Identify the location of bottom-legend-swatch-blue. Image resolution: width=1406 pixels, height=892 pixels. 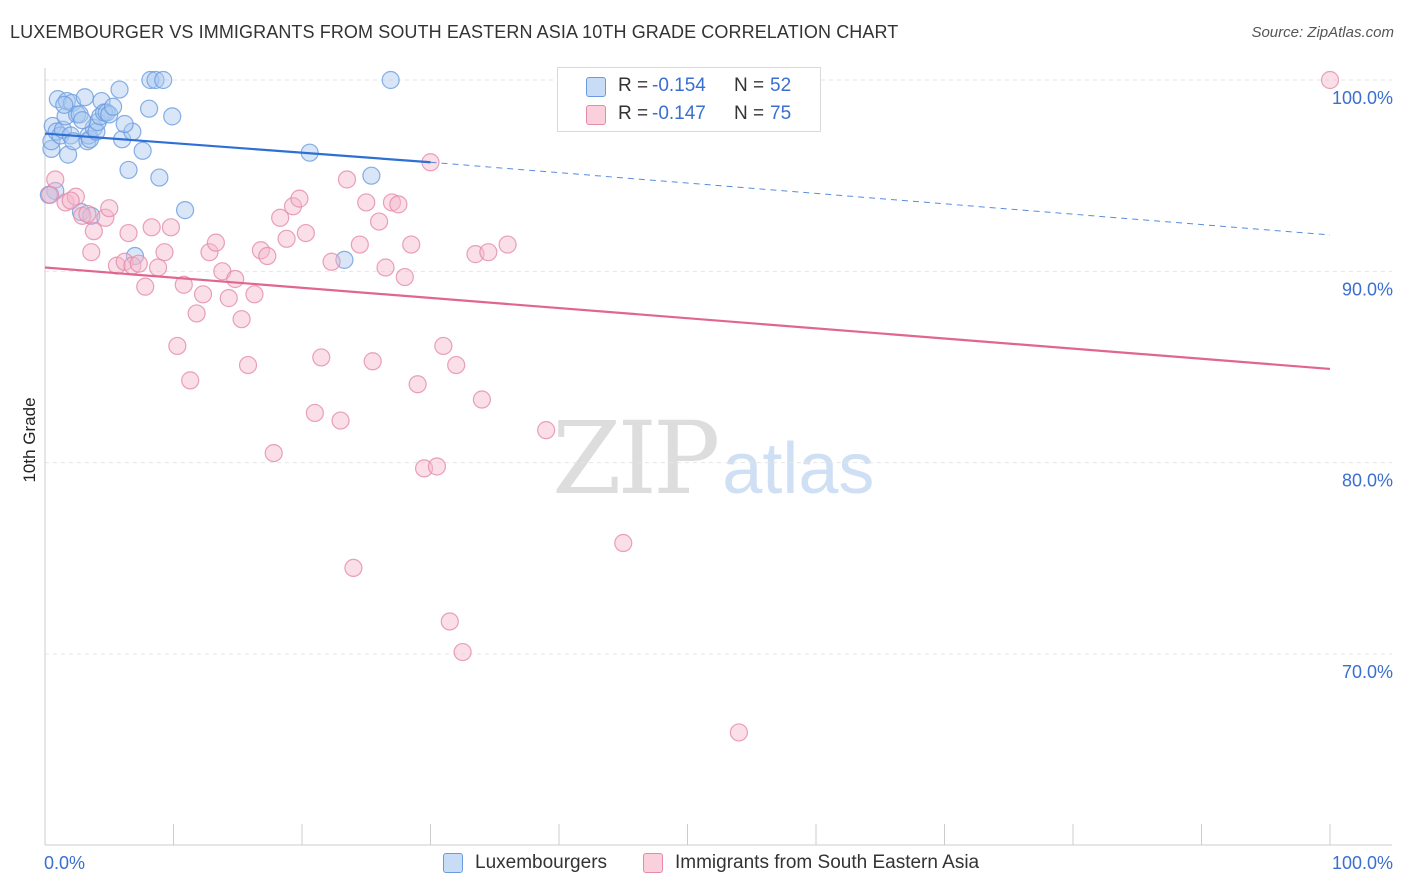
(453, 863).